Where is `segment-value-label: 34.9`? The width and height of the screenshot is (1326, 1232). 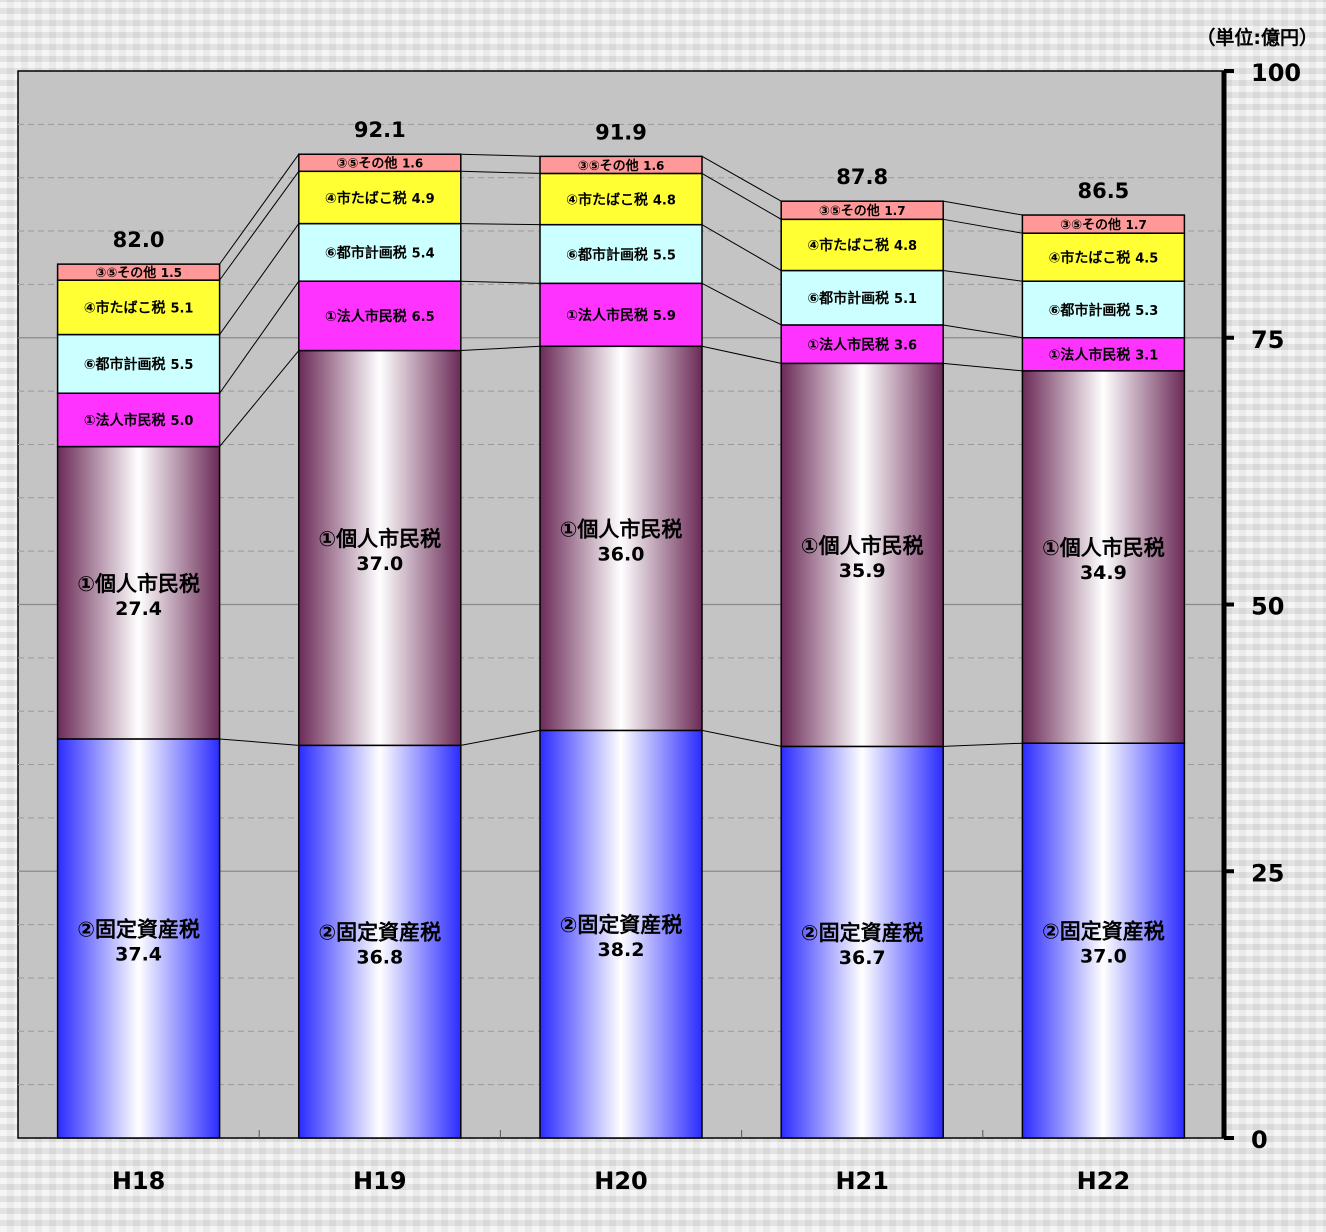
segment-value-label: 34.9 is located at coordinates (1103, 573).